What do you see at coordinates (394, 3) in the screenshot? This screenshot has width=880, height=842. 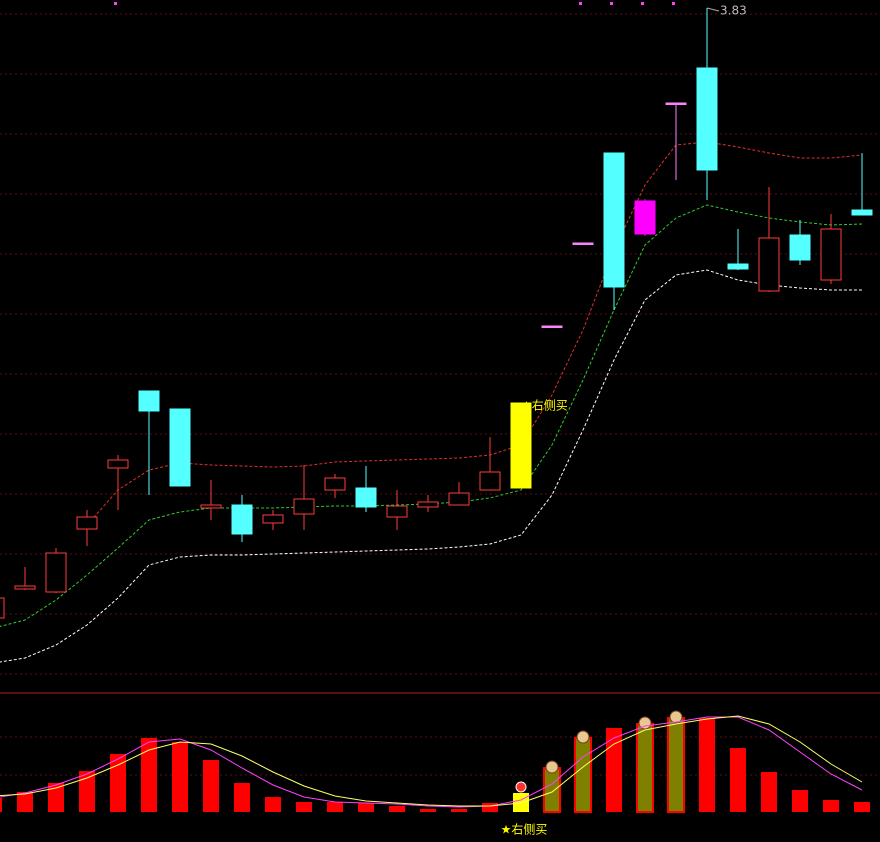 I see `top-dots` at bounding box center [394, 3].